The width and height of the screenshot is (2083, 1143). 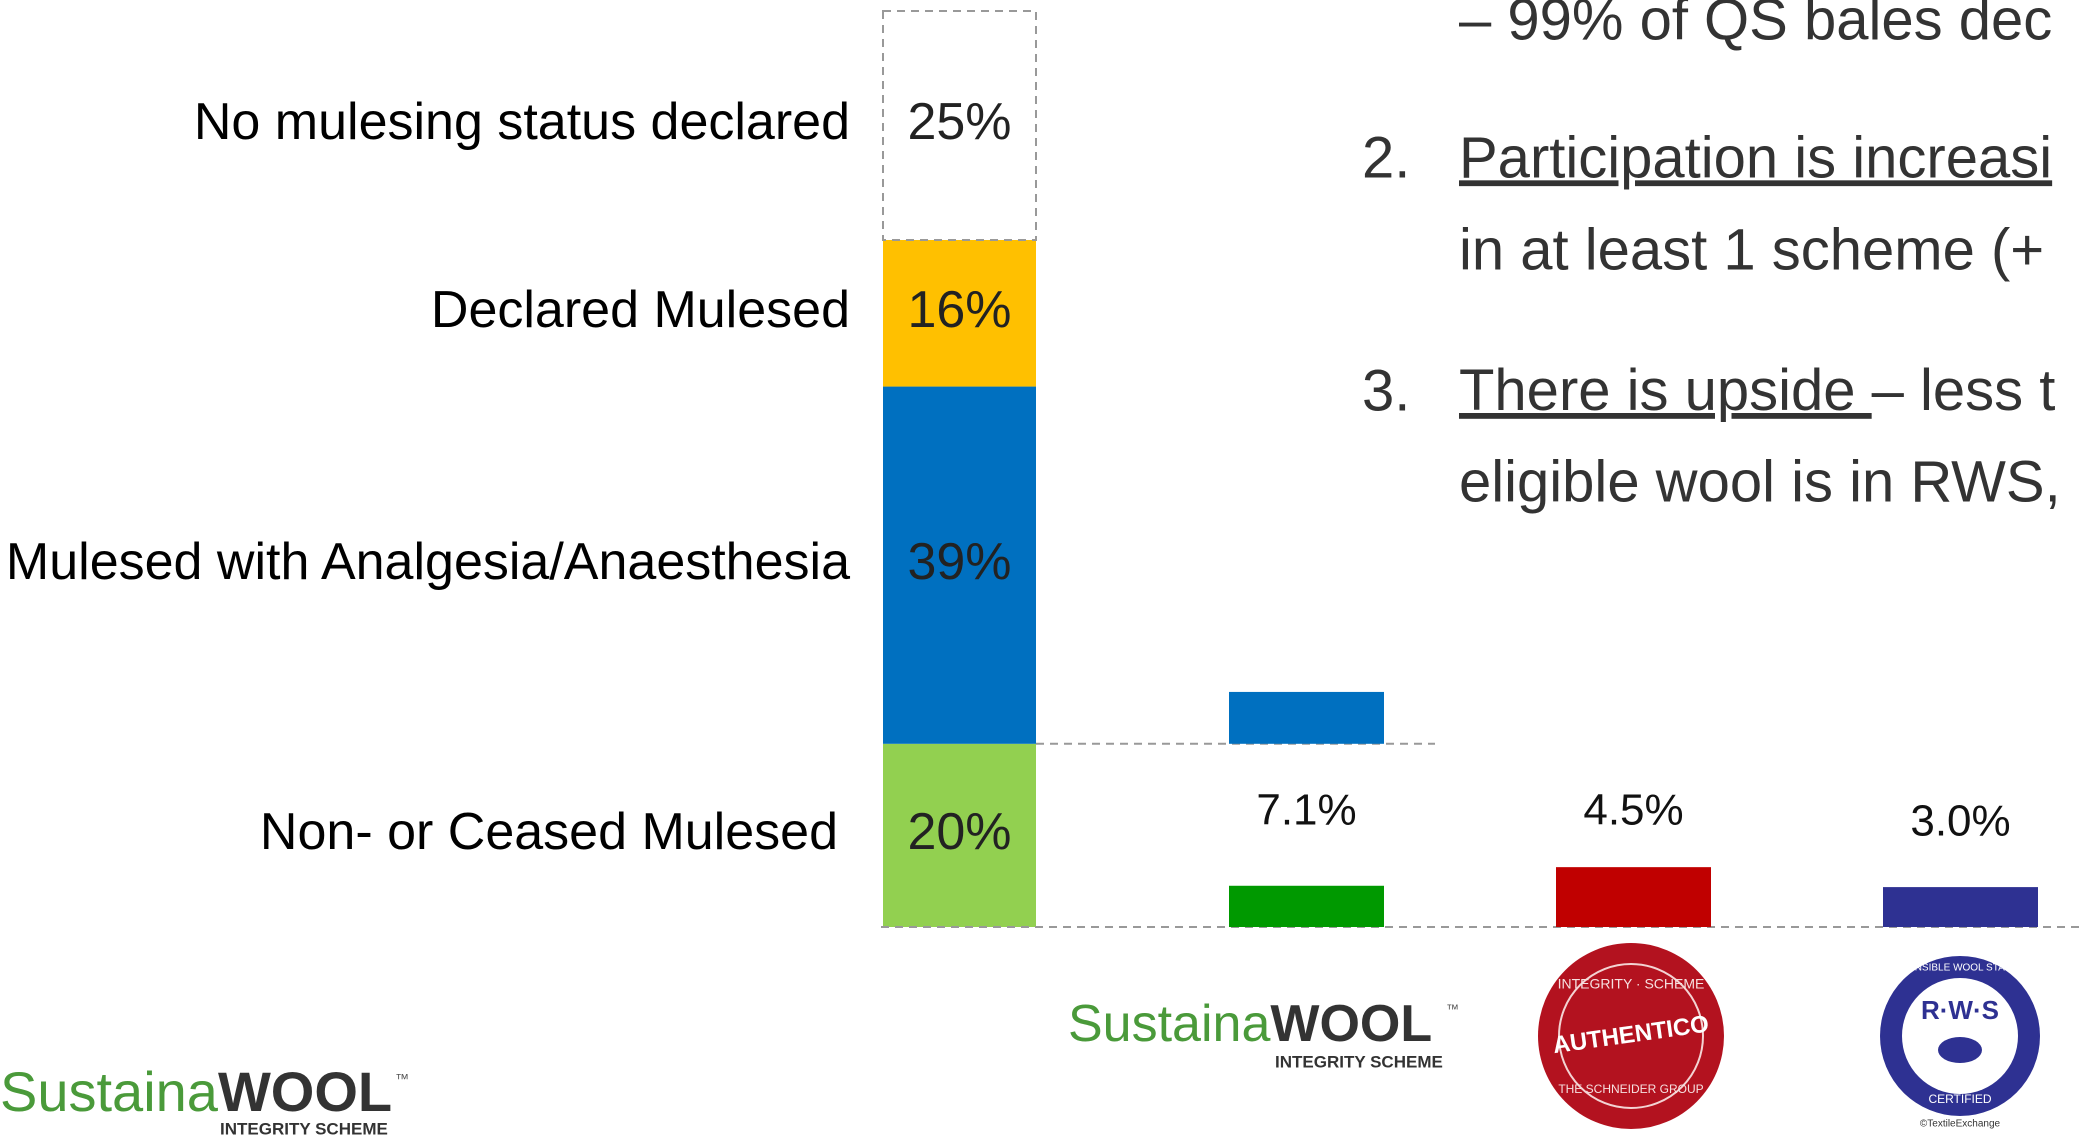 I want to click on sheep, so click(x=1960, y=1050).